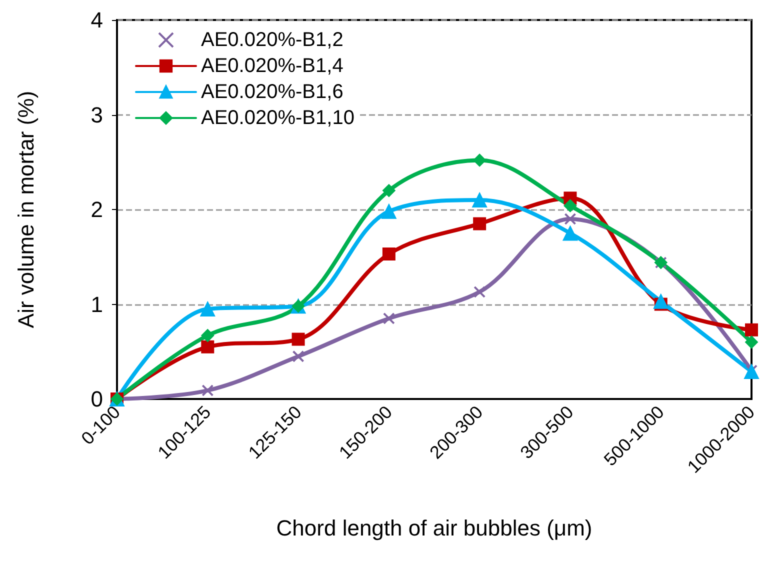  What do you see at coordinates (277, 118) in the screenshot?
I see `legend-label: AE0.020%-B1,10` at bounding box center [277, 118].